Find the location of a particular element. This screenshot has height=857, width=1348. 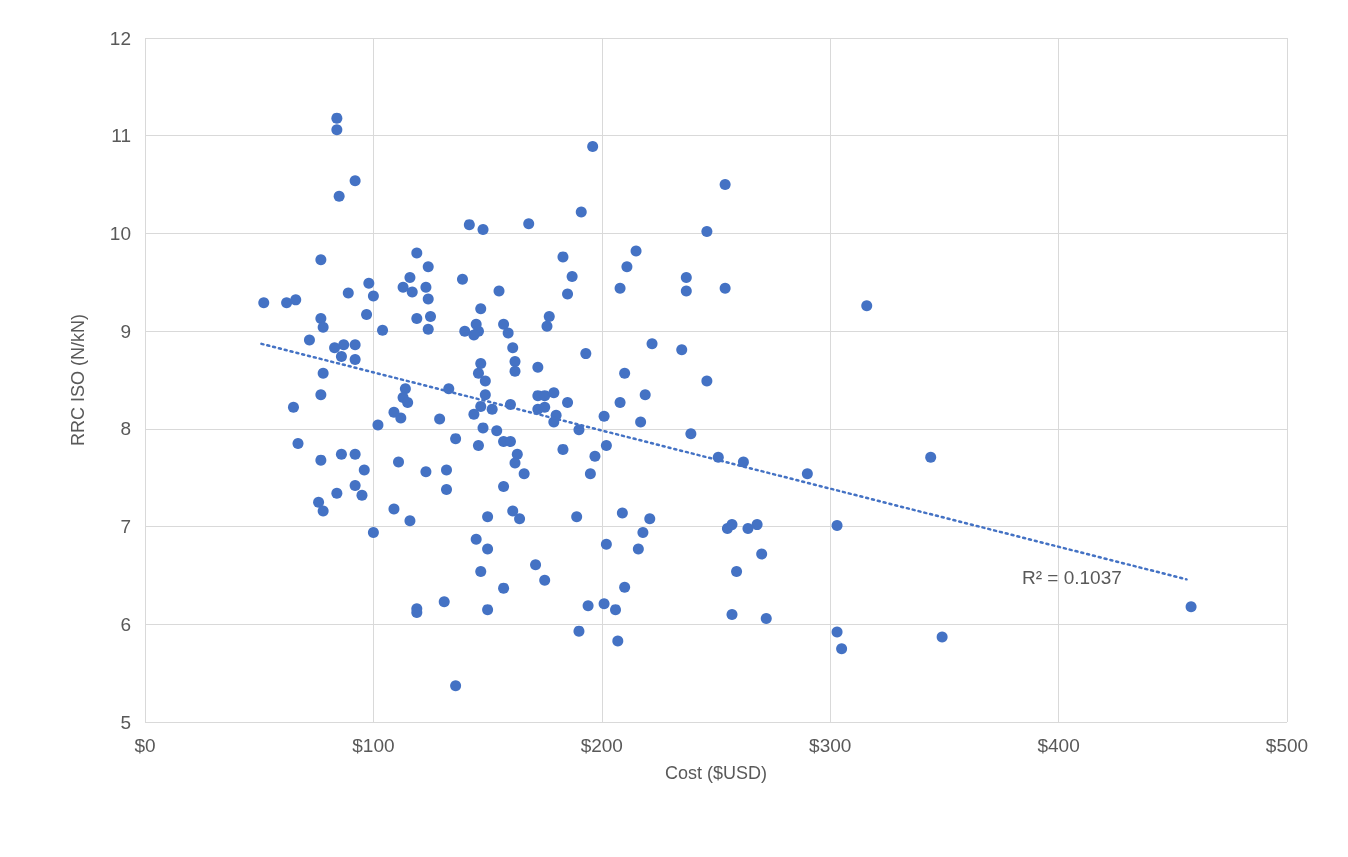

y-tick-label: 10 is located at coordinates (120, 233).